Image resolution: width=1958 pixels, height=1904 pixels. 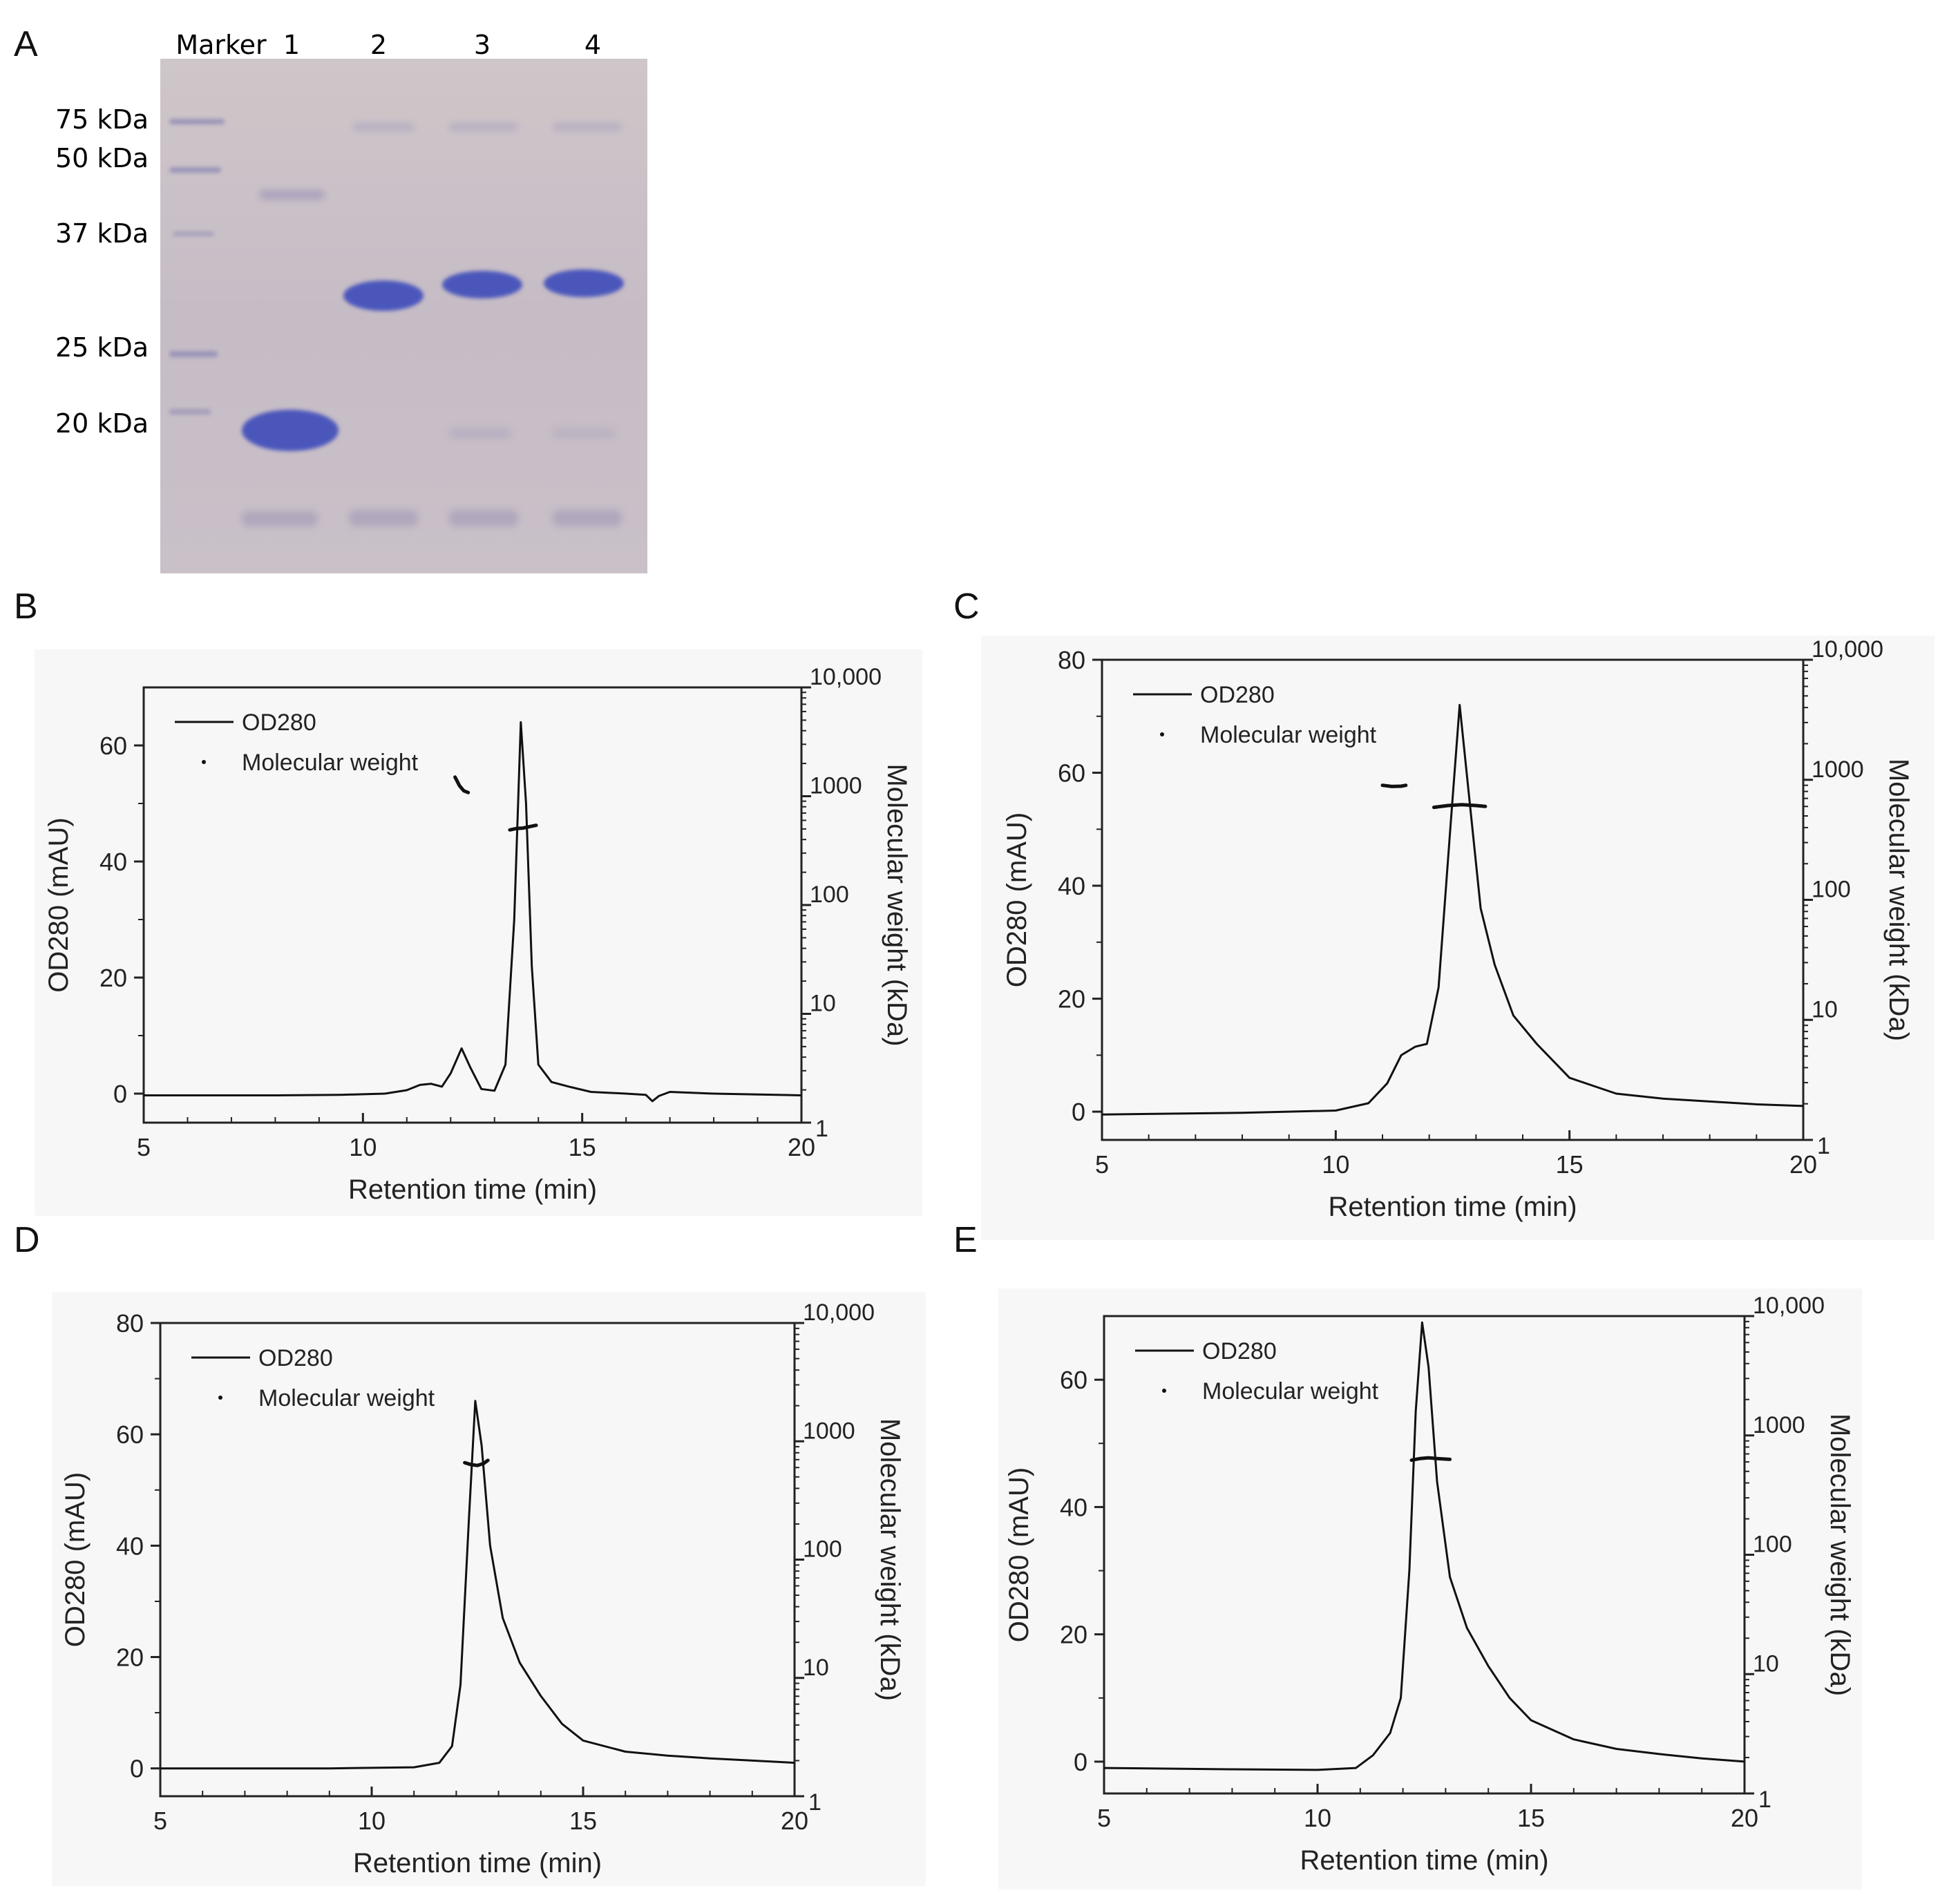 I want to click on y-axis-title-d: OD280 (mAU), so click(x=75, y=1559).